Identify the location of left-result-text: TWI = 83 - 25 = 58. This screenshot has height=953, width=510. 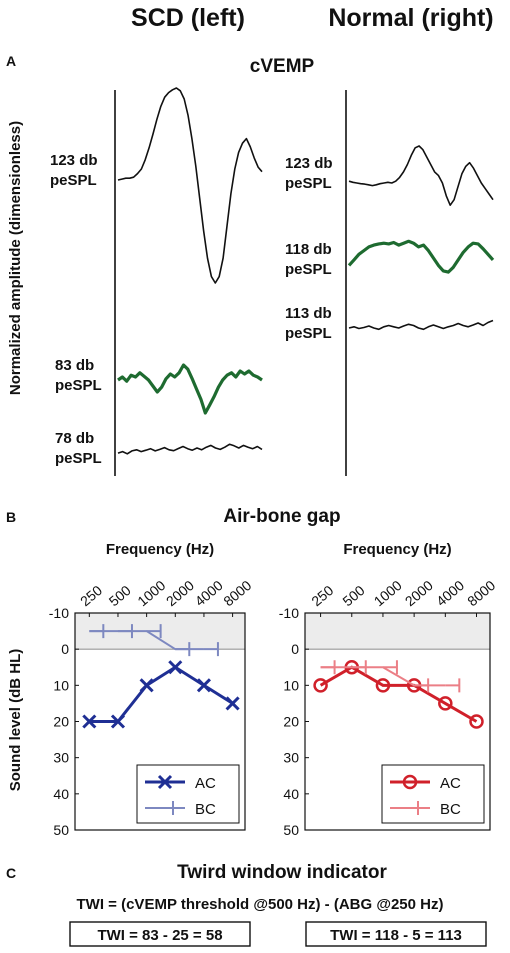
(159, 935).